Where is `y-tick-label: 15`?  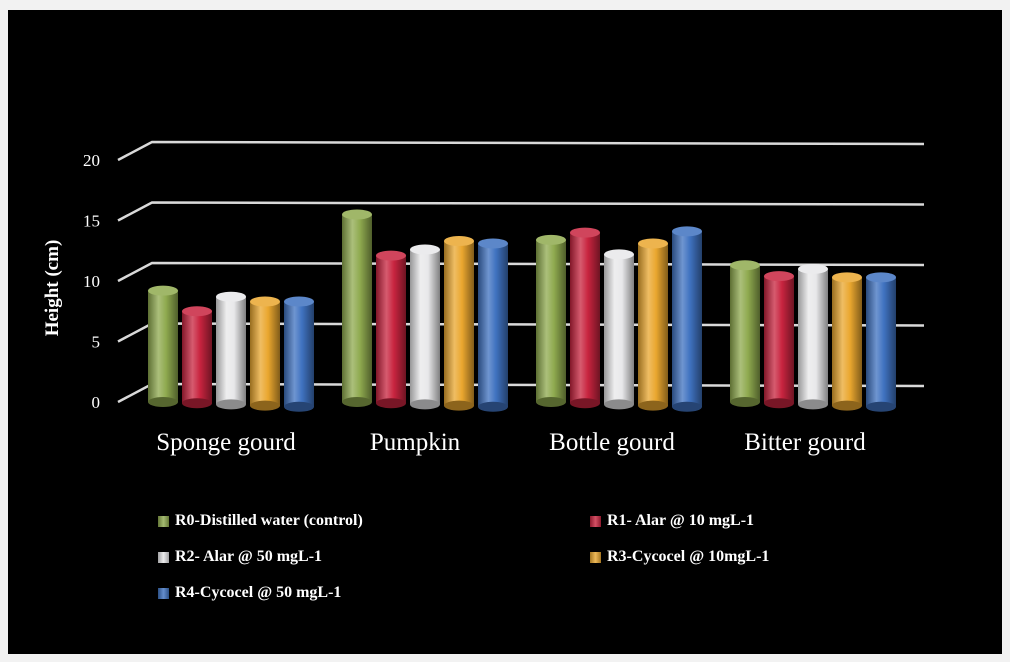 y-tick-label: 15 is located at coordinates (91, 221).